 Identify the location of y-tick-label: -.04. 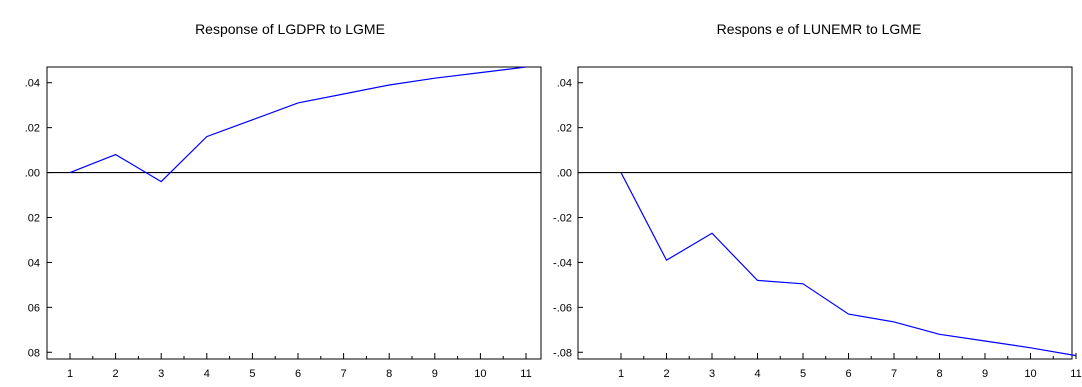
(562, 263).